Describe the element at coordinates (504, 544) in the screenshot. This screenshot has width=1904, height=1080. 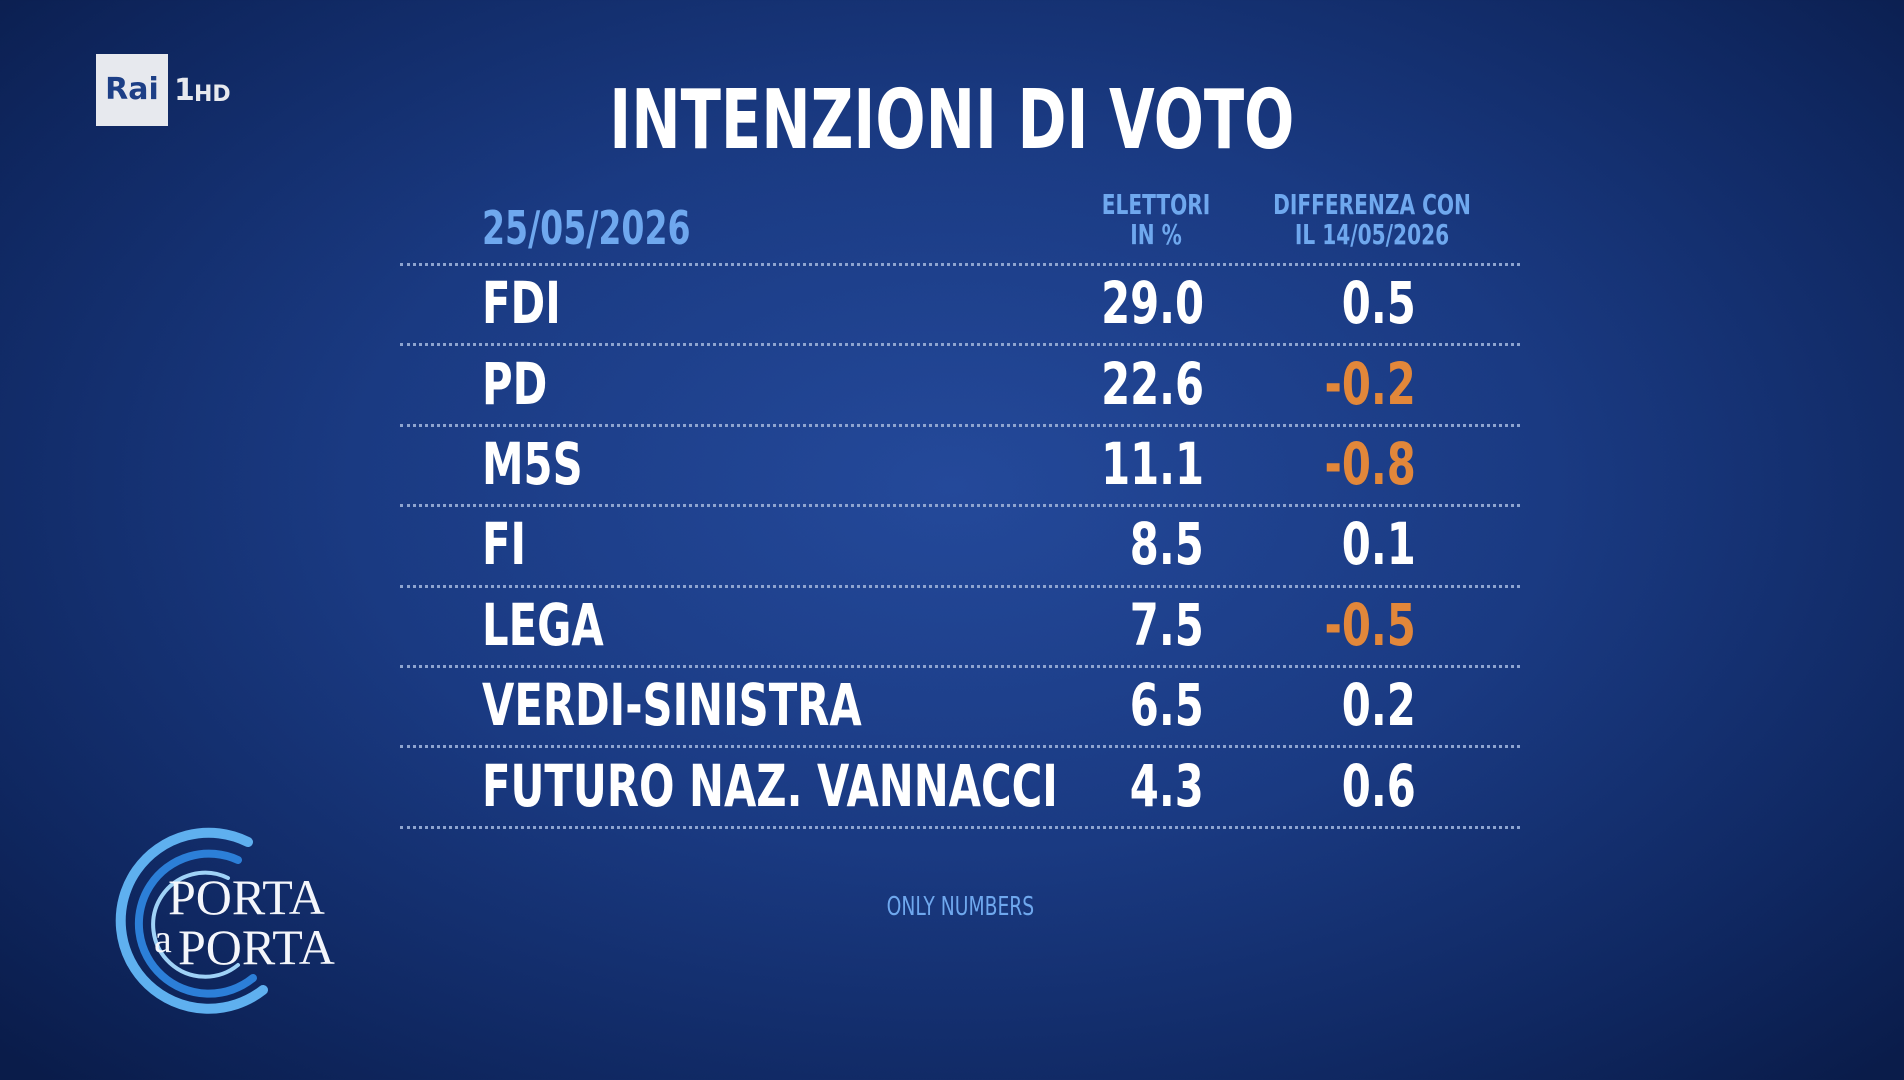
I see `party-name: FI` at that location.